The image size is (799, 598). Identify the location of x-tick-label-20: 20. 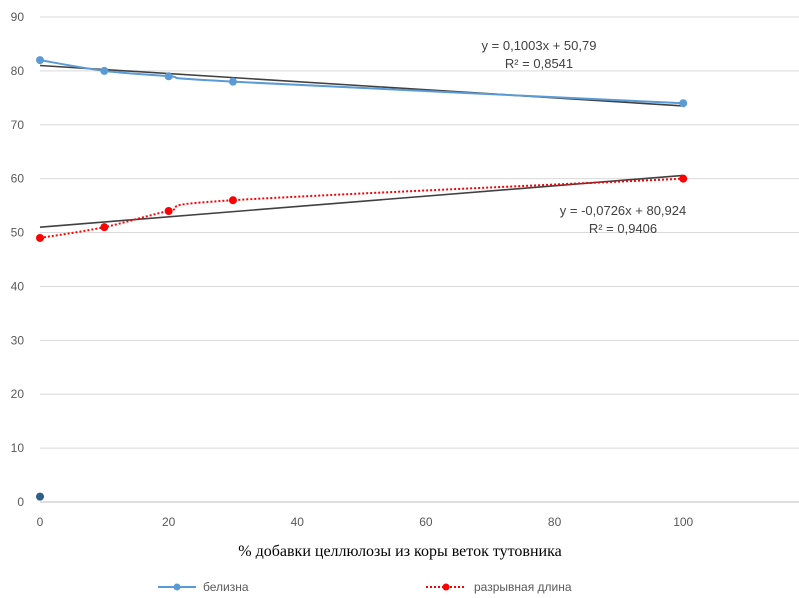
(169, 522).